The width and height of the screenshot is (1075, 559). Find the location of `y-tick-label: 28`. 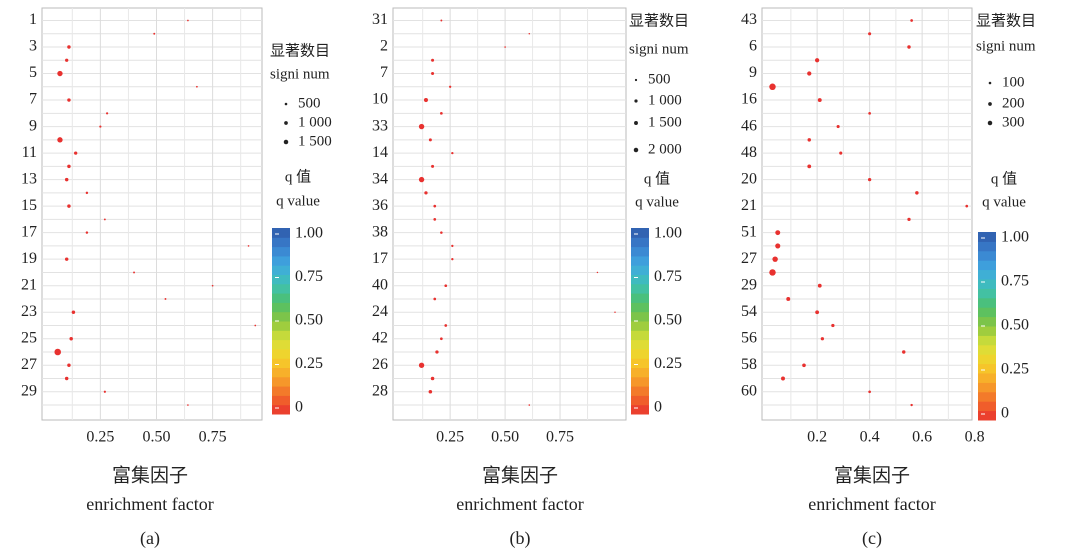

y-tick-label: 28 is located at coordinates (380, 390).